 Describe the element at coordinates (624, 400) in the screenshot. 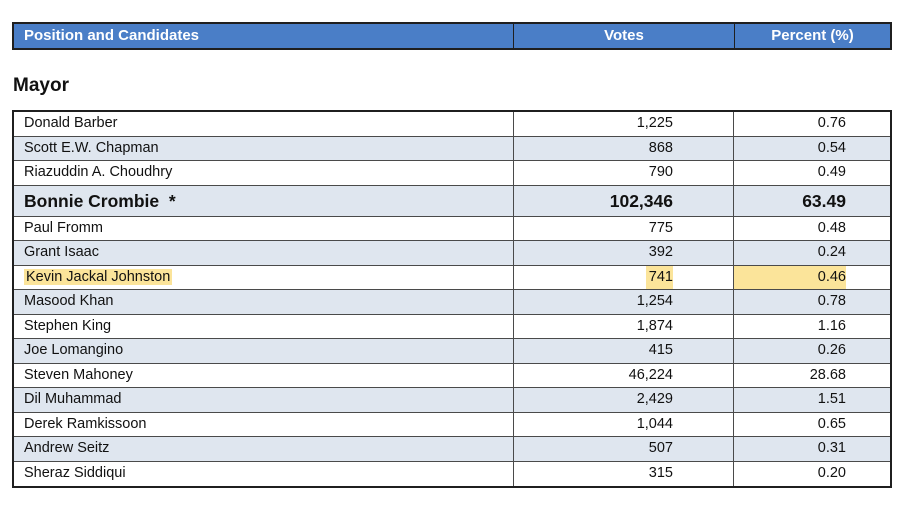

I see `candidate-votes: 2,429` at that location.